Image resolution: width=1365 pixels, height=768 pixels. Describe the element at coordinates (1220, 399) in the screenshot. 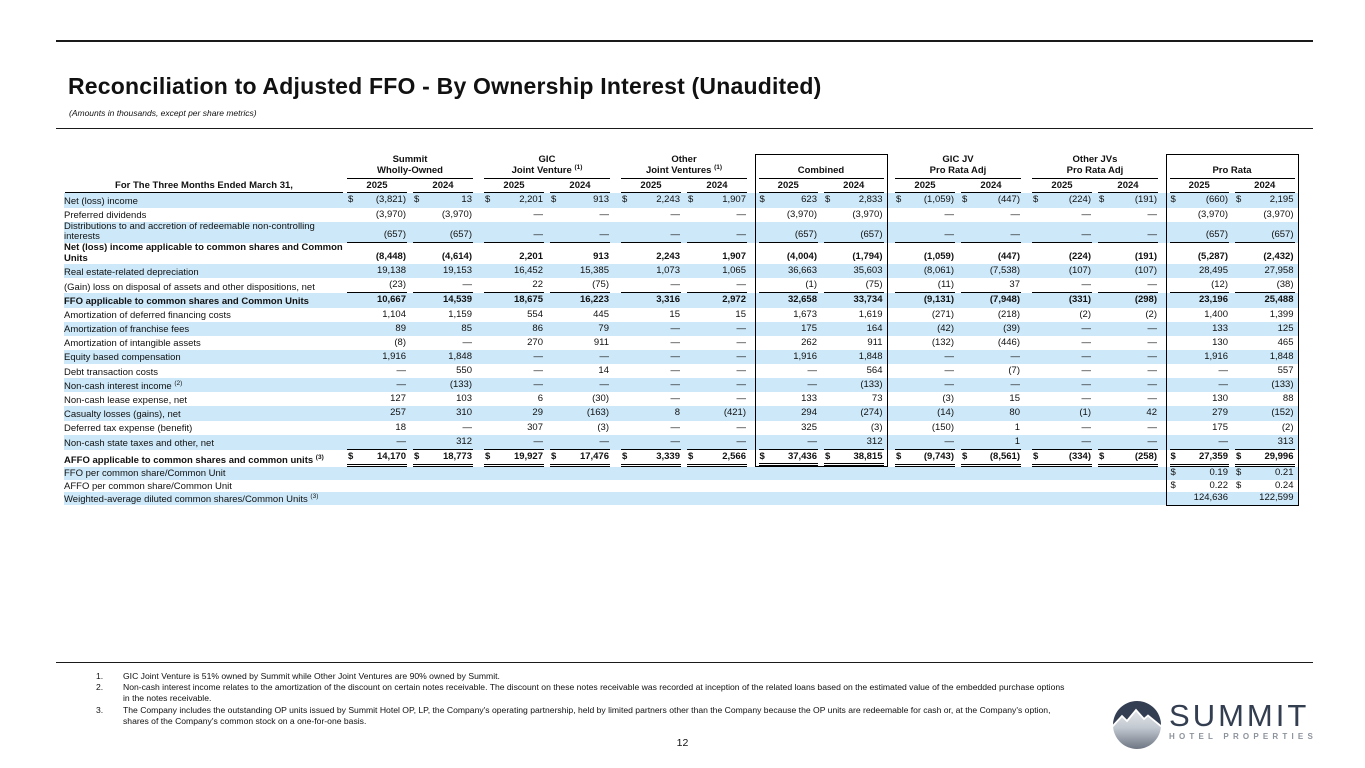

I see `cell-value: 130` at that location.